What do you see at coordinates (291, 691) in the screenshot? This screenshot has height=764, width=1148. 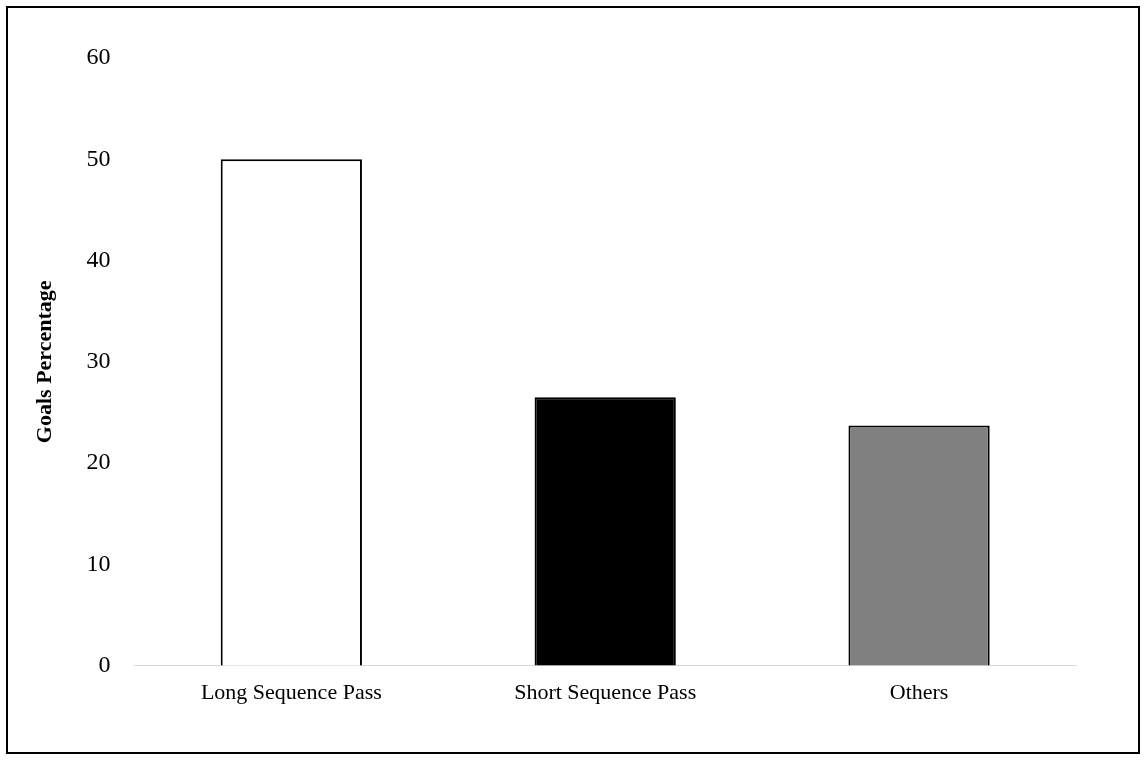 I see `x-tick-label: Long Sequence Pass` at bounding box center [291, 691].